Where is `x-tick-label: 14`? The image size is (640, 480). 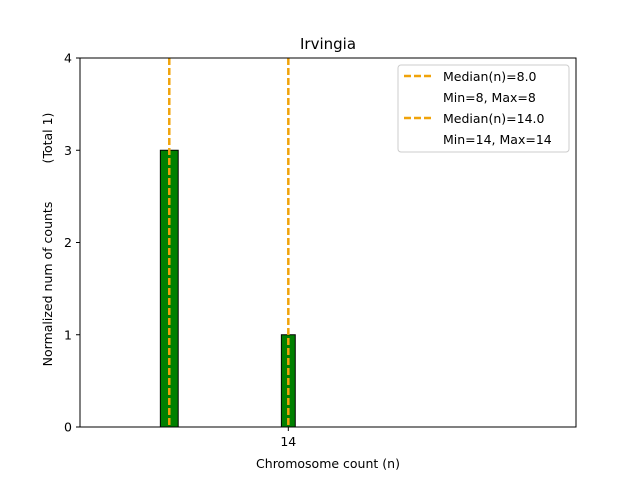 x-tick-label: 14 is located at coordinates (288, 441).